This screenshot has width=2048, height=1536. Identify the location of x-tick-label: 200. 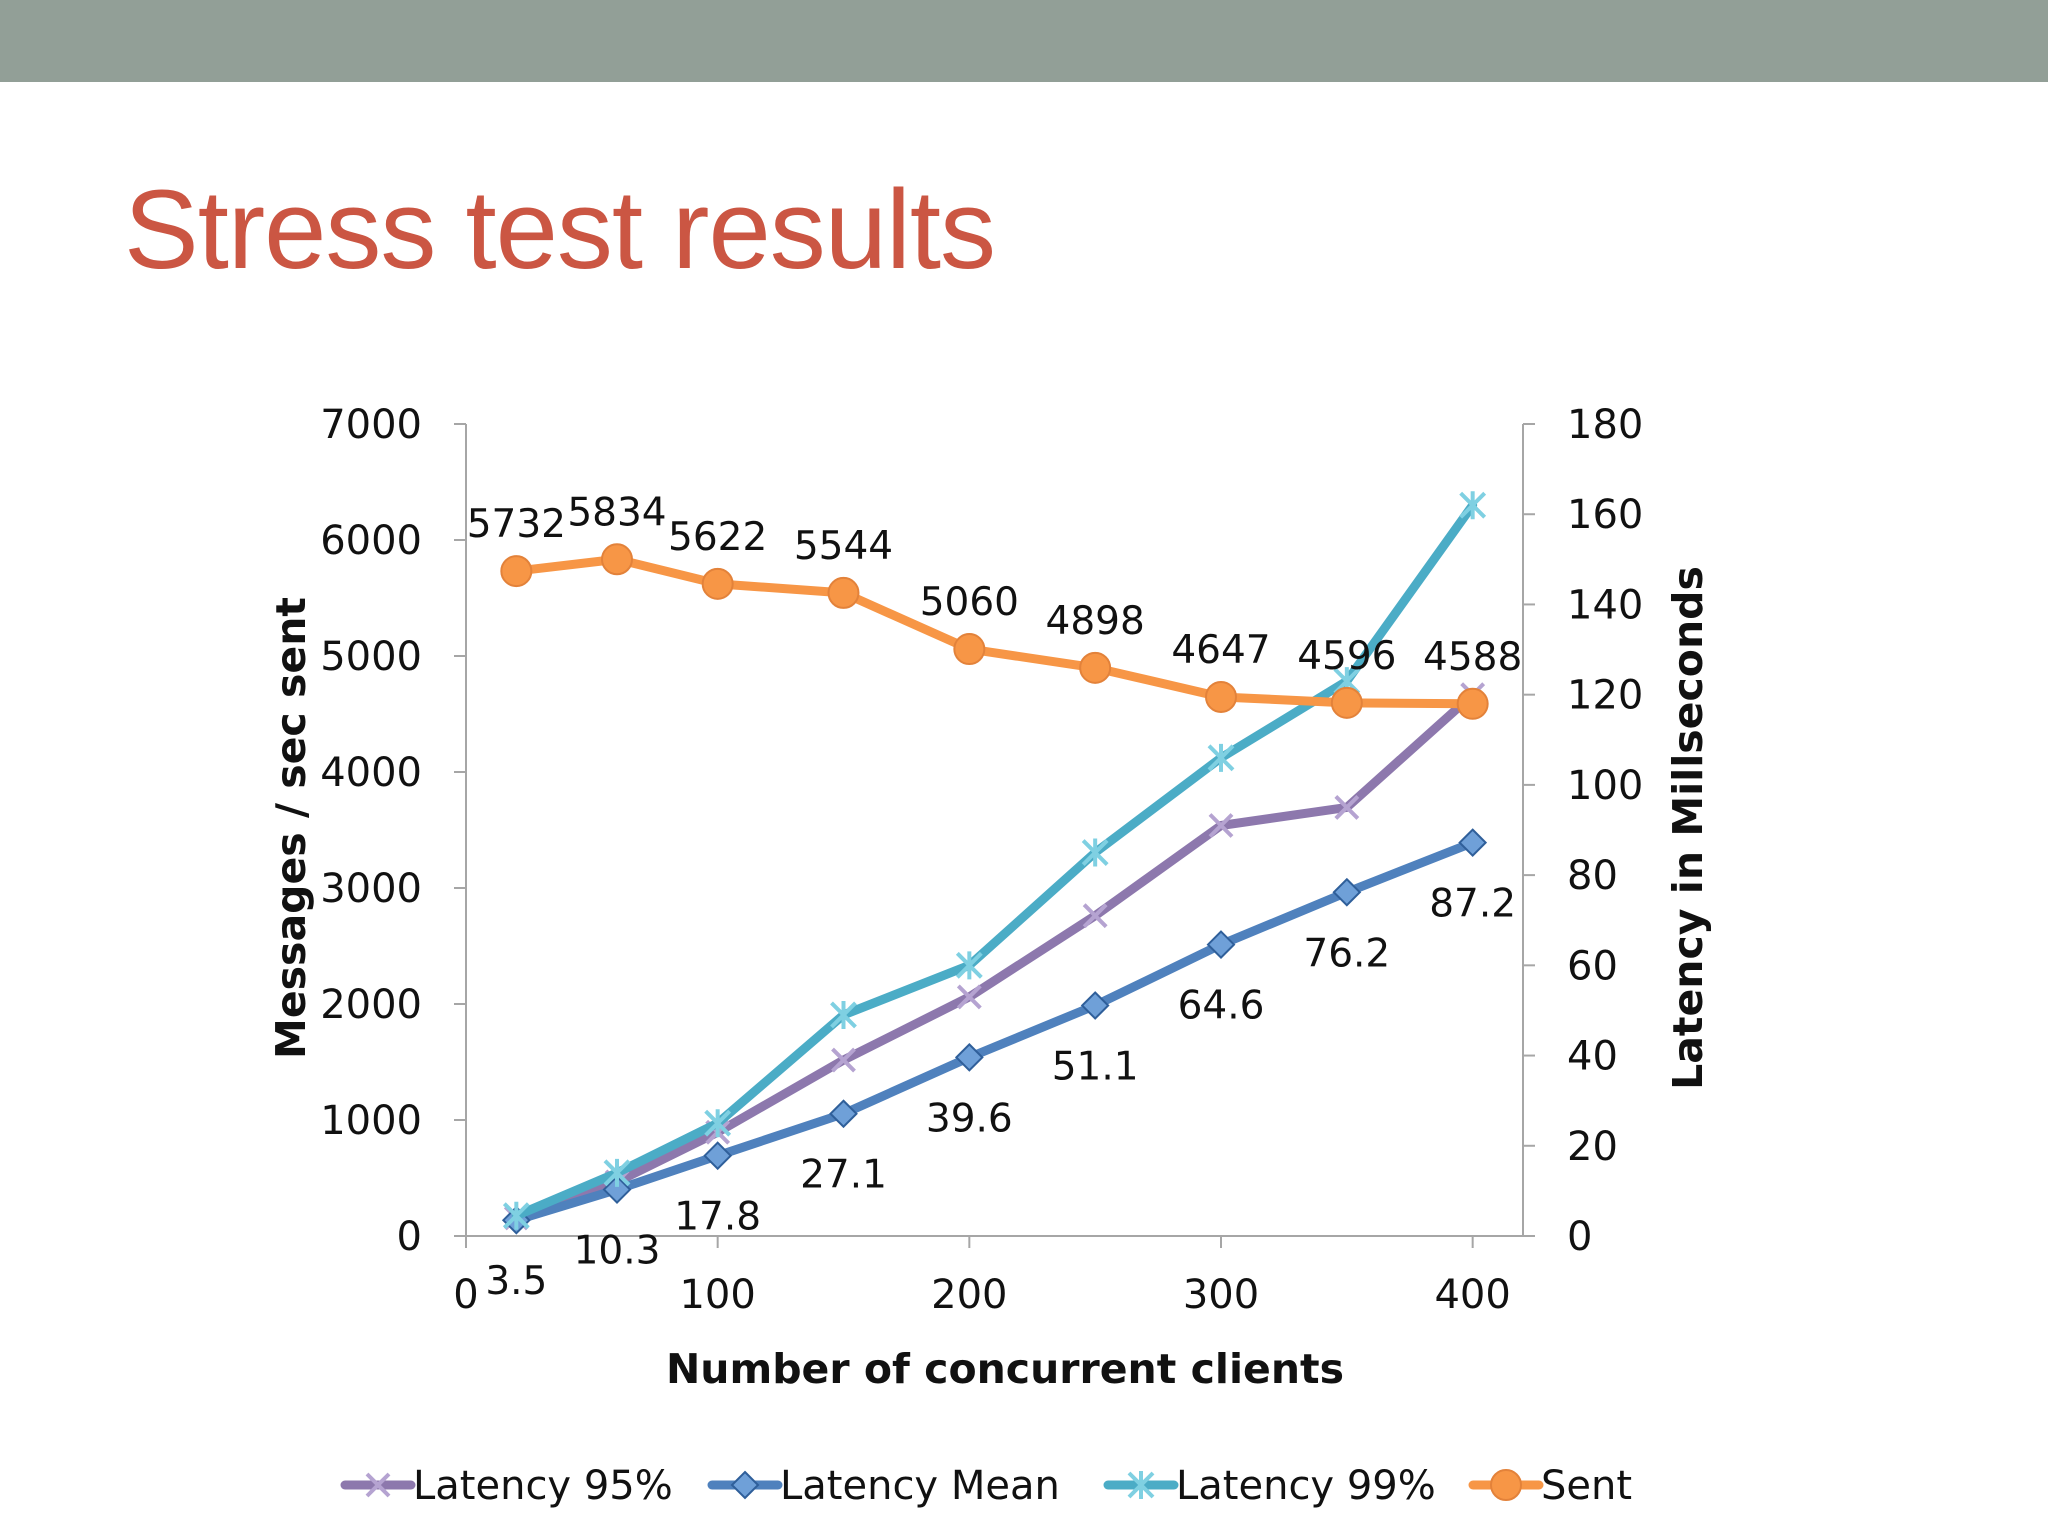
(969, 1295).